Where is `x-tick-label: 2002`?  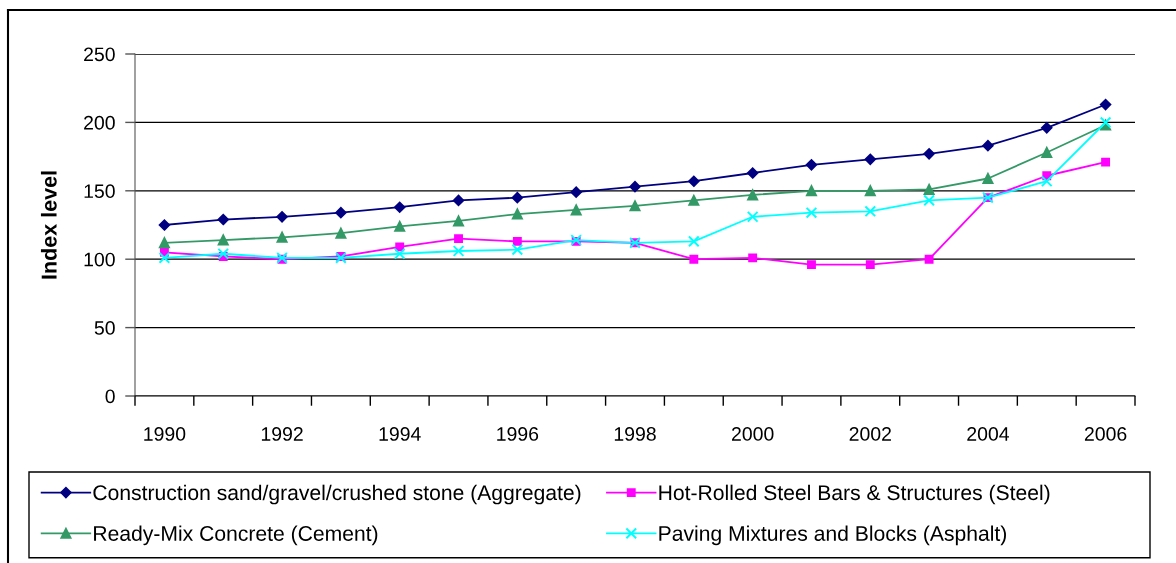 x-tick-label: 2002 is located at coordinates (870, 434).